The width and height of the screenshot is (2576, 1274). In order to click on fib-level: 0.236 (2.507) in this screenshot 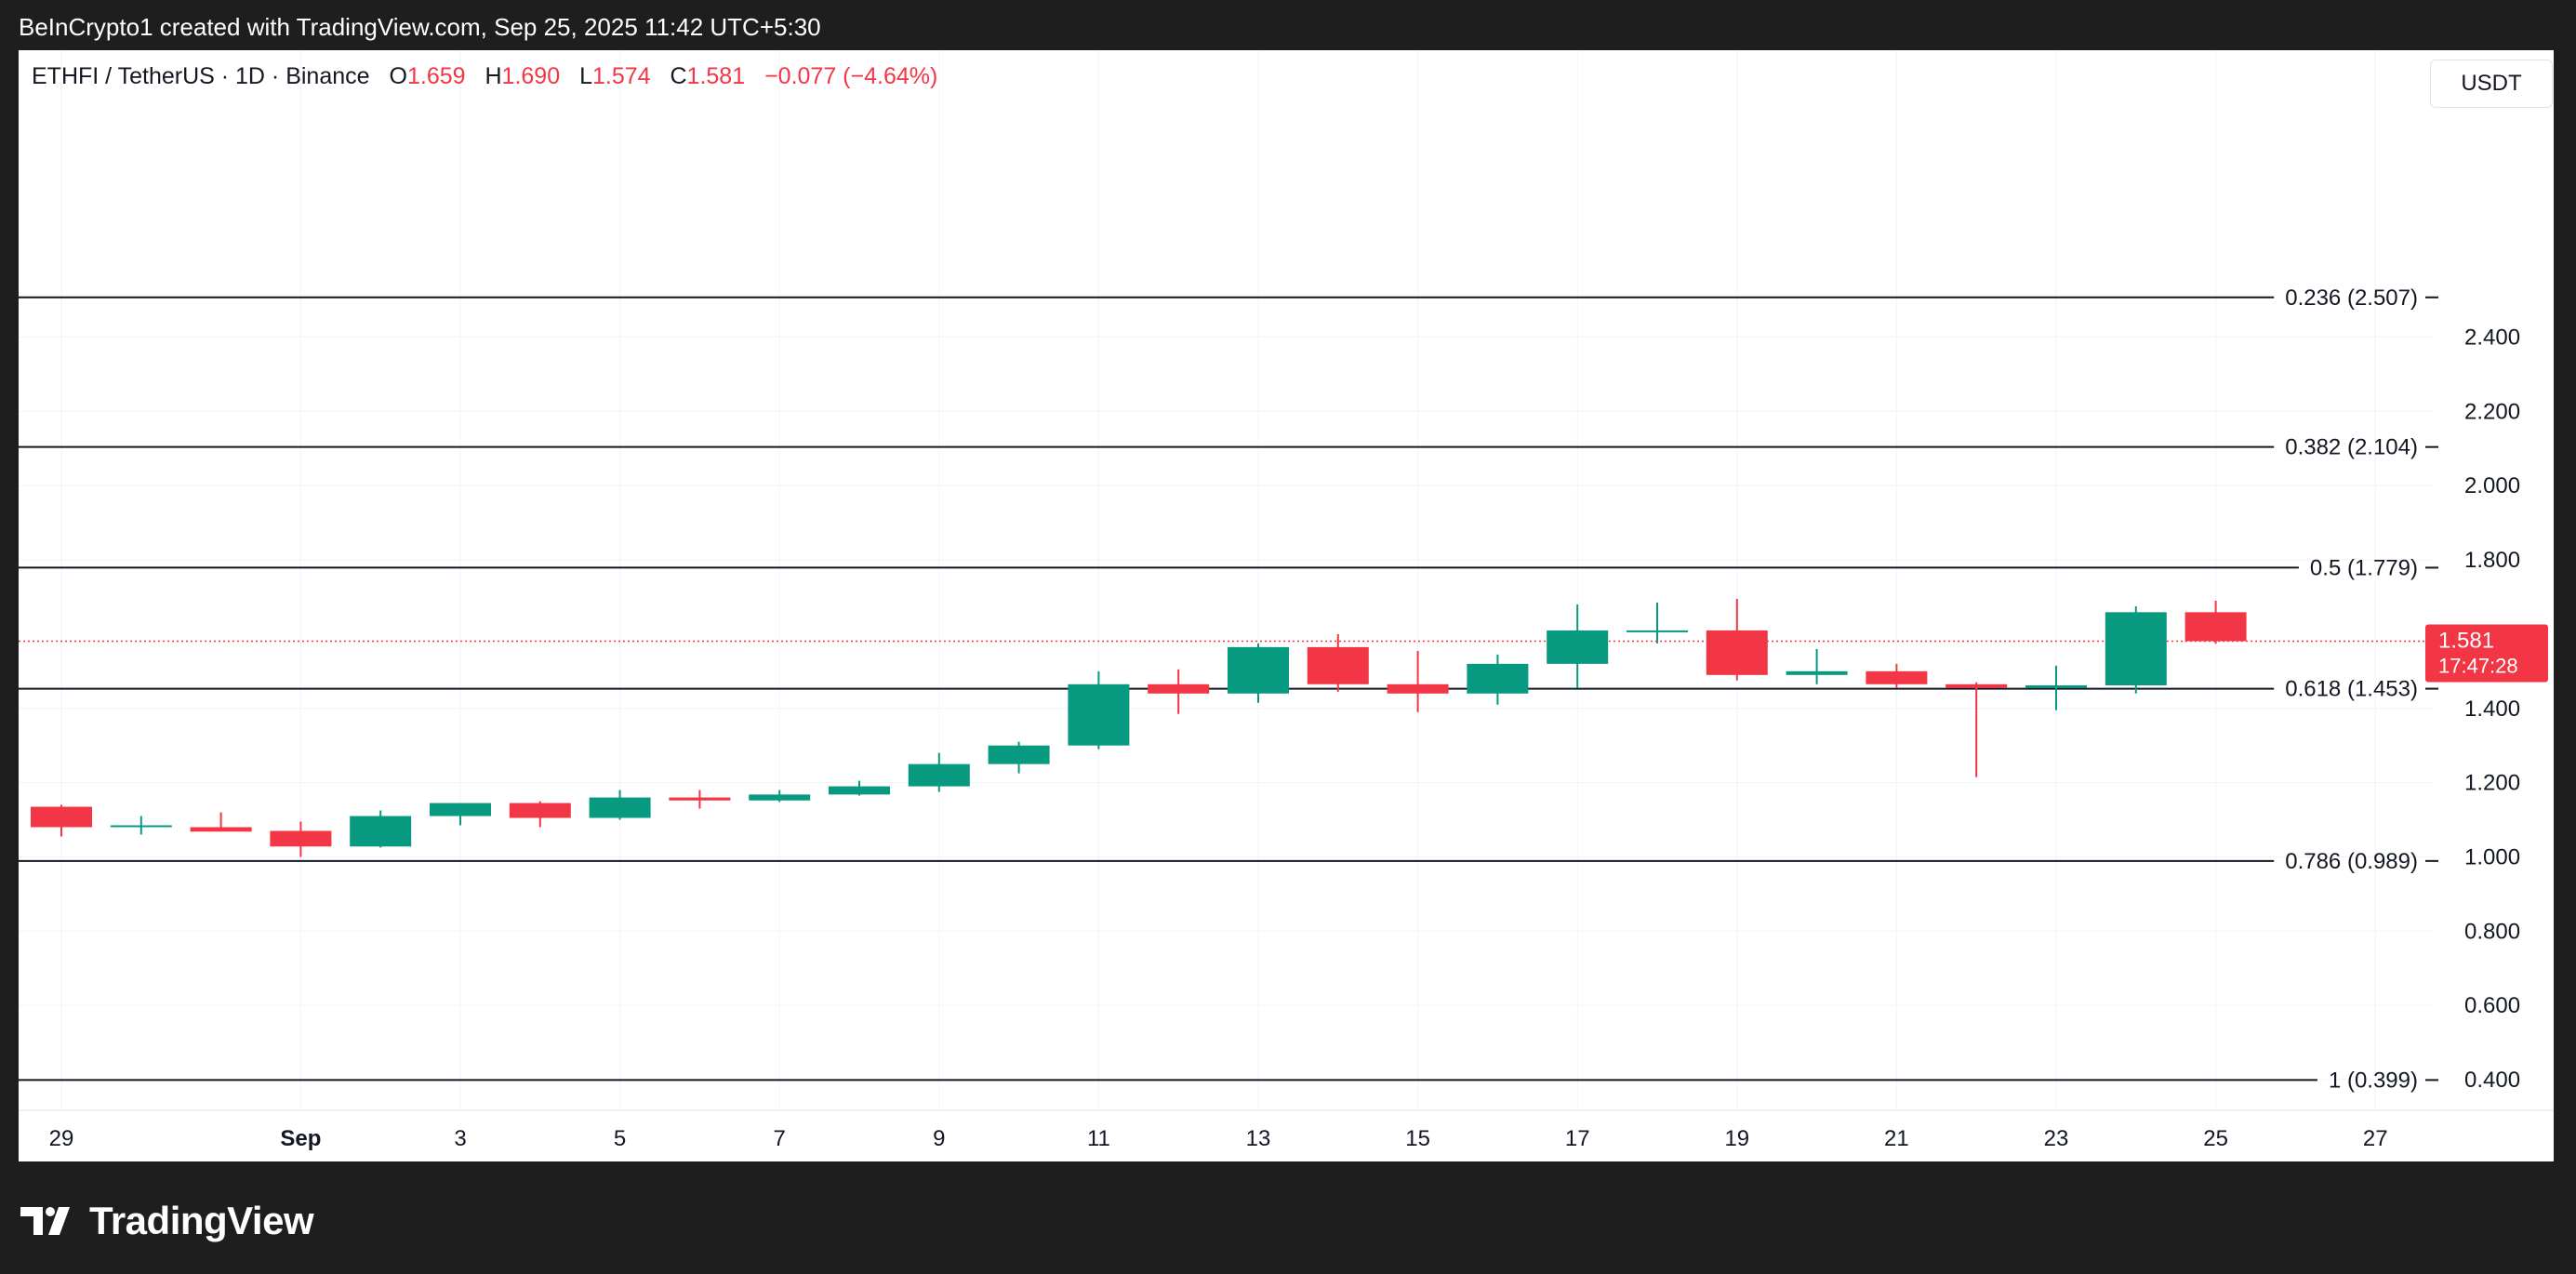, I will do `click(1228, 298)`.